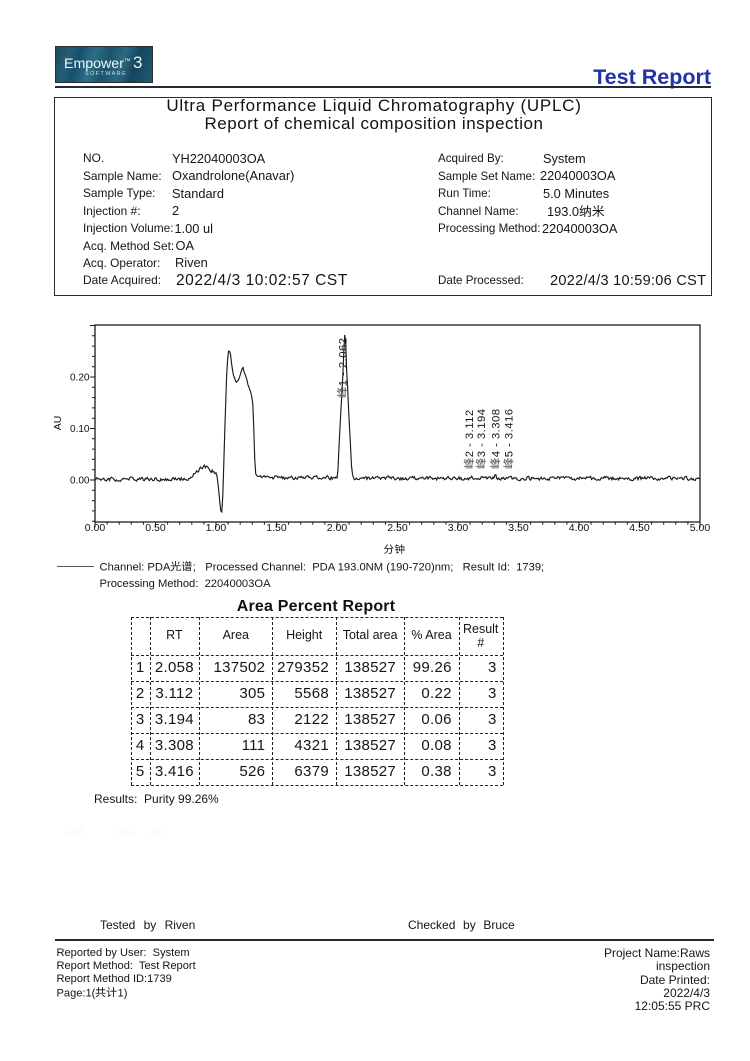 Image resolution: width=750 pixels, height=1061 pixels. Describe the element at coordinates (337, 528) in the screenshot. I see `svg-text: 2.00` at that location.